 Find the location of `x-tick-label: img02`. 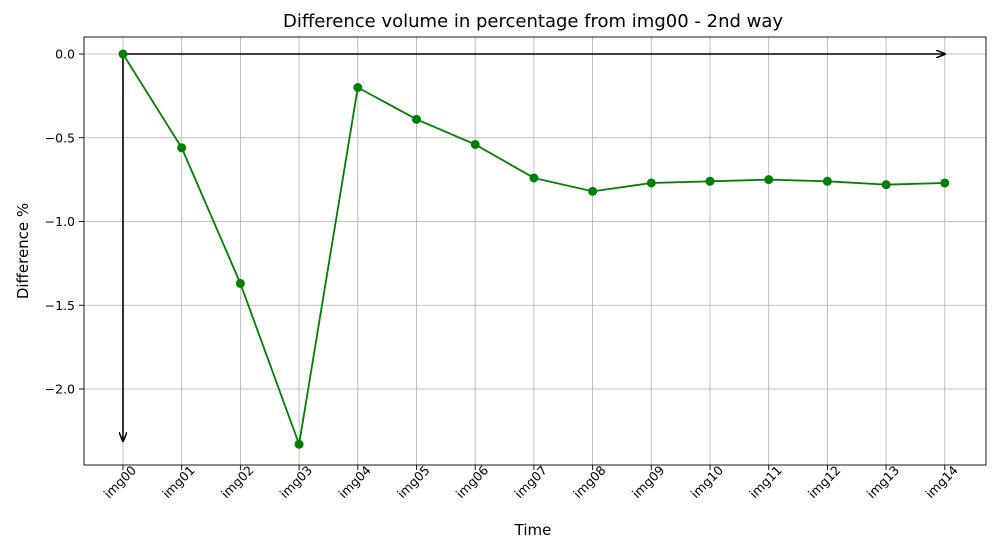

x-tick-label: img02 is located at coordinates (237, 482).